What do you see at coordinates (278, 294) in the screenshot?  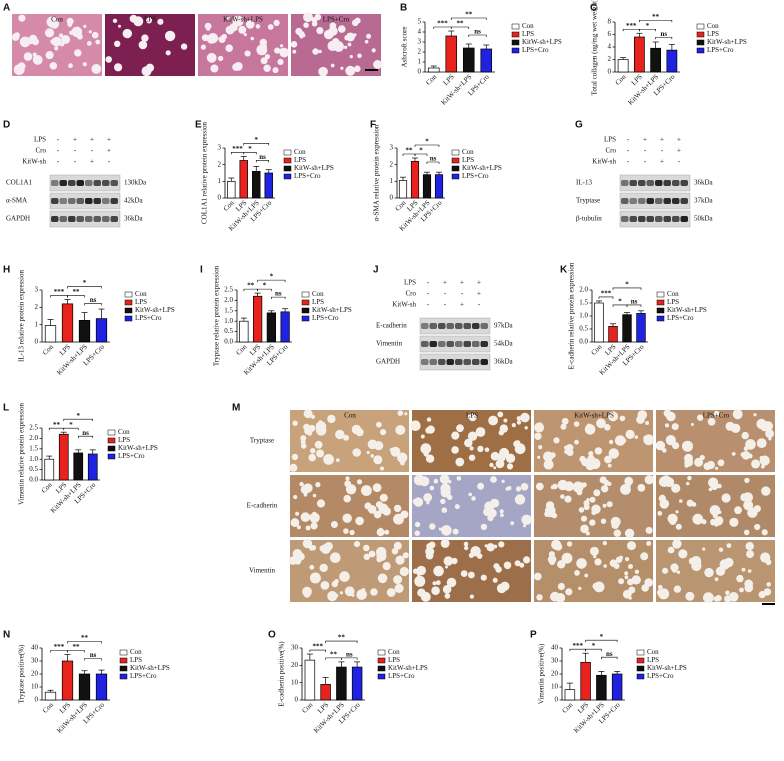 I see `significance-label: ns` at bounding box center [278, 294].